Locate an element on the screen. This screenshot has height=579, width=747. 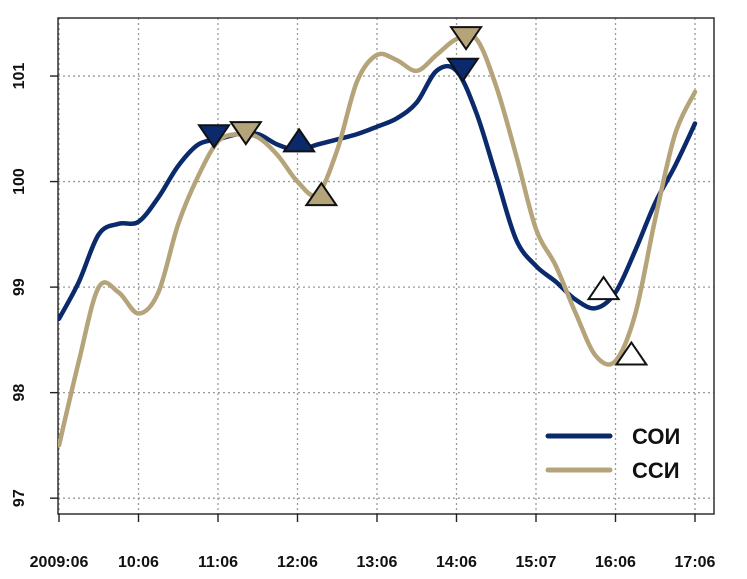
y-tick-label: 97 is located at coordinates (19, 498).